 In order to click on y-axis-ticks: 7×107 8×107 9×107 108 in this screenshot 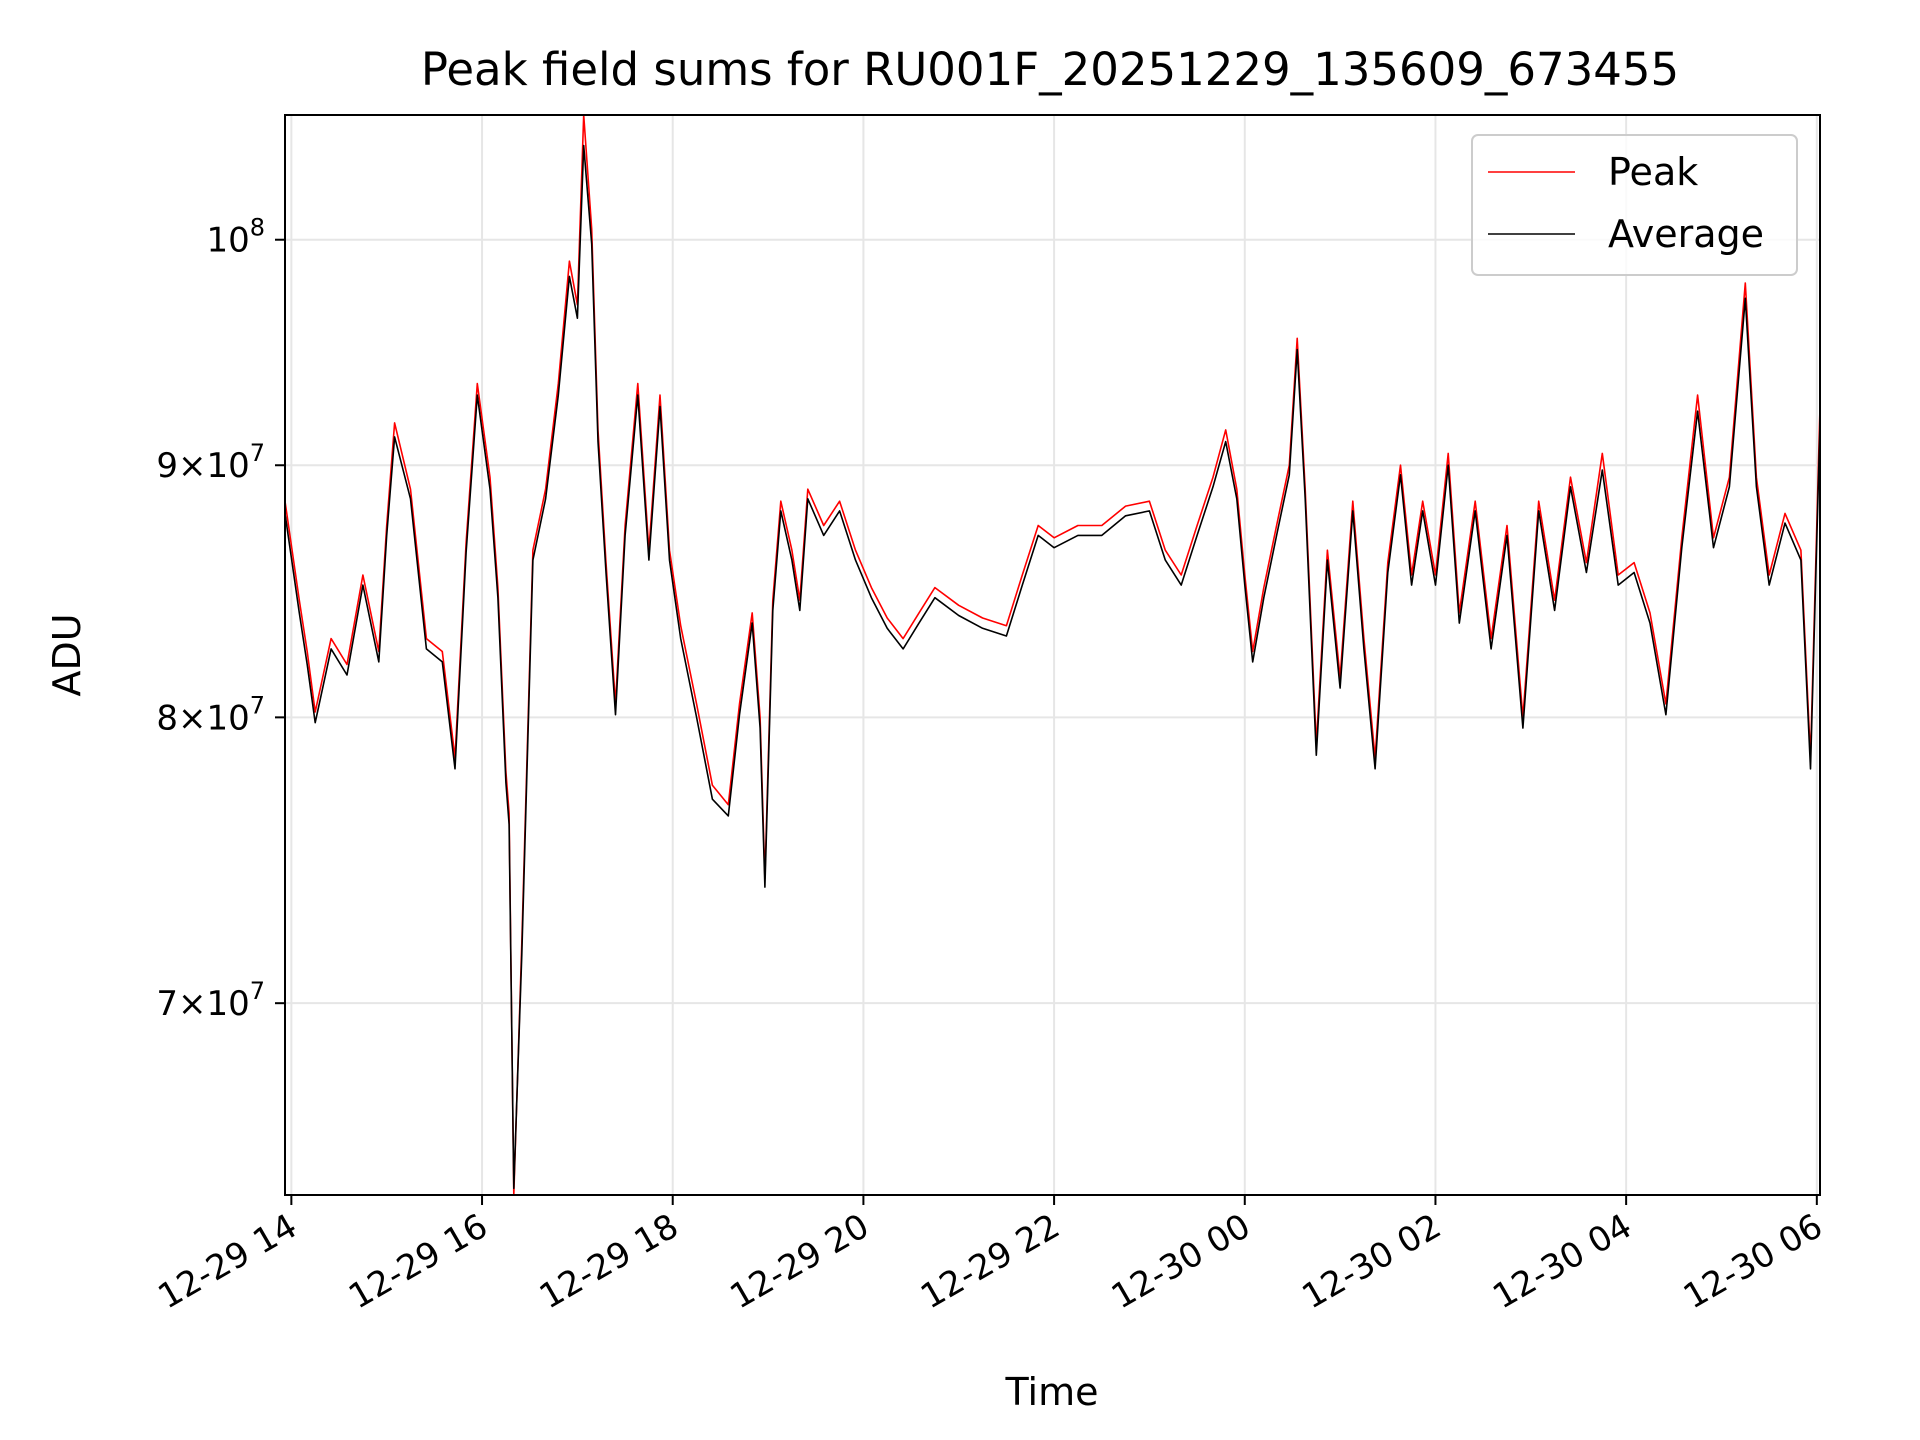, I will do `click(220, 619)`.